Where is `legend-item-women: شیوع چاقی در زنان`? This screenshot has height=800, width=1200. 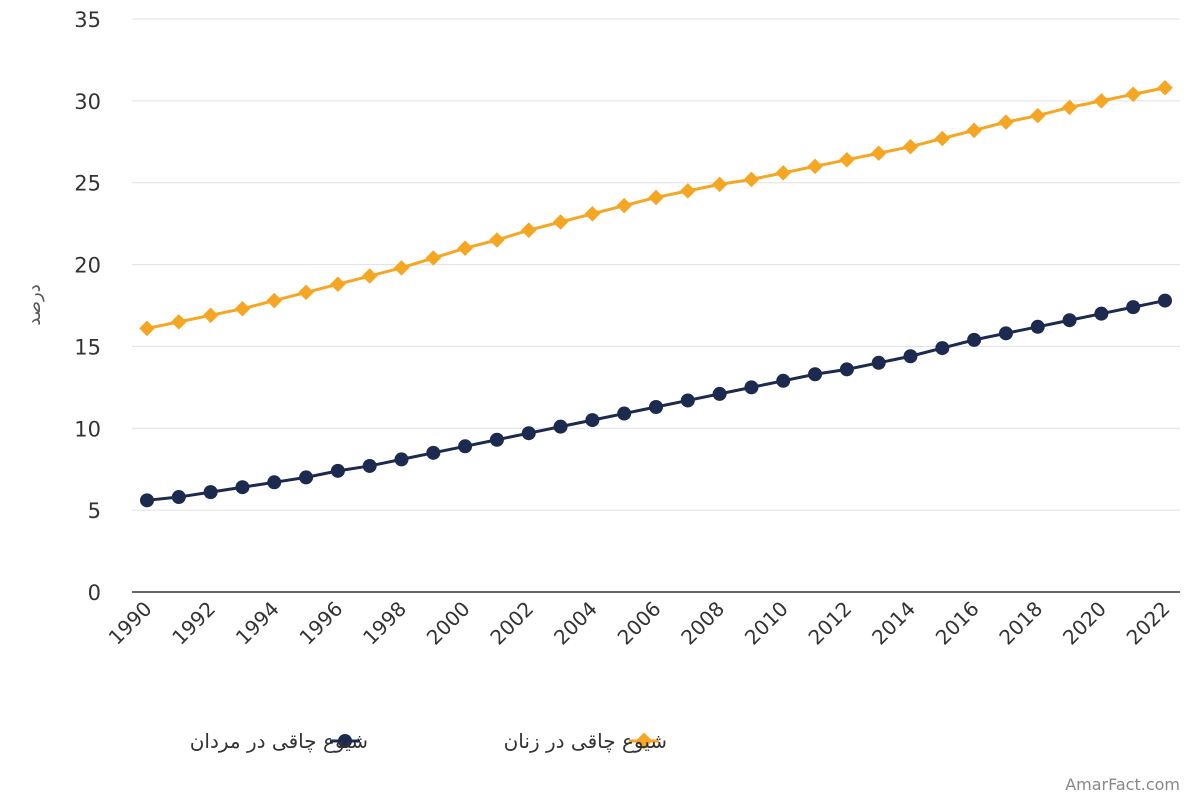 legend-item-women: شیوع چاقی در زنان is located at coordinates (585, 741).